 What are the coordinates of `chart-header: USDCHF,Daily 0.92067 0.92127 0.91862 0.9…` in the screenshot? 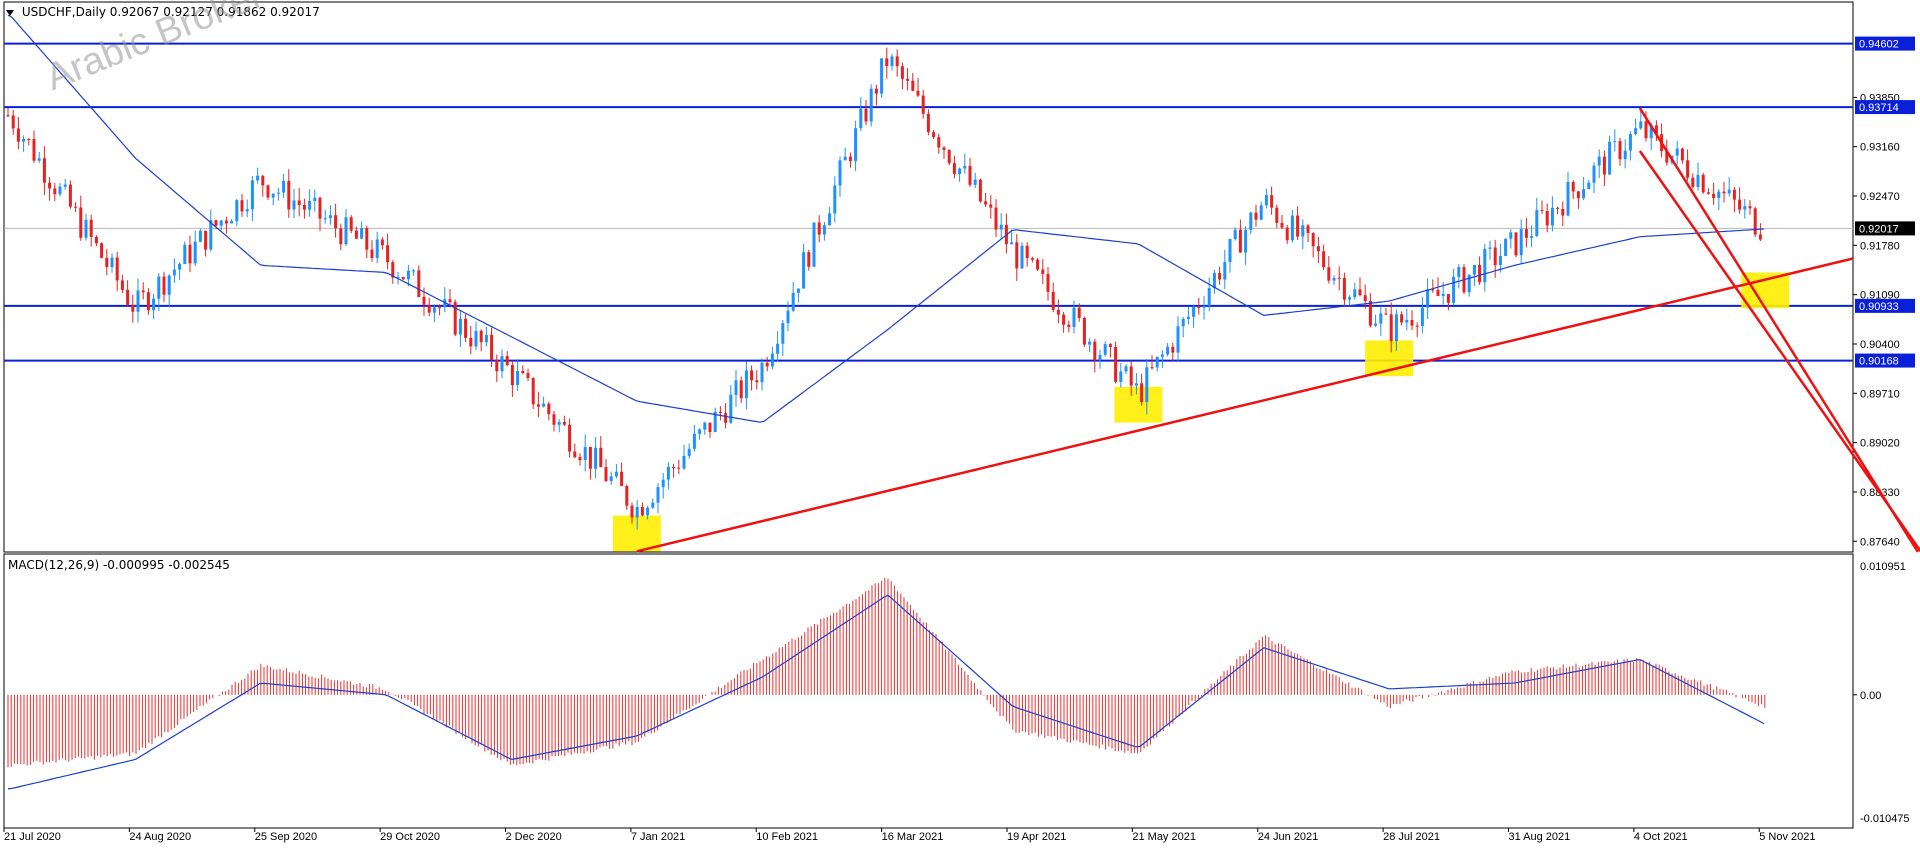 It's located at (163, 12).